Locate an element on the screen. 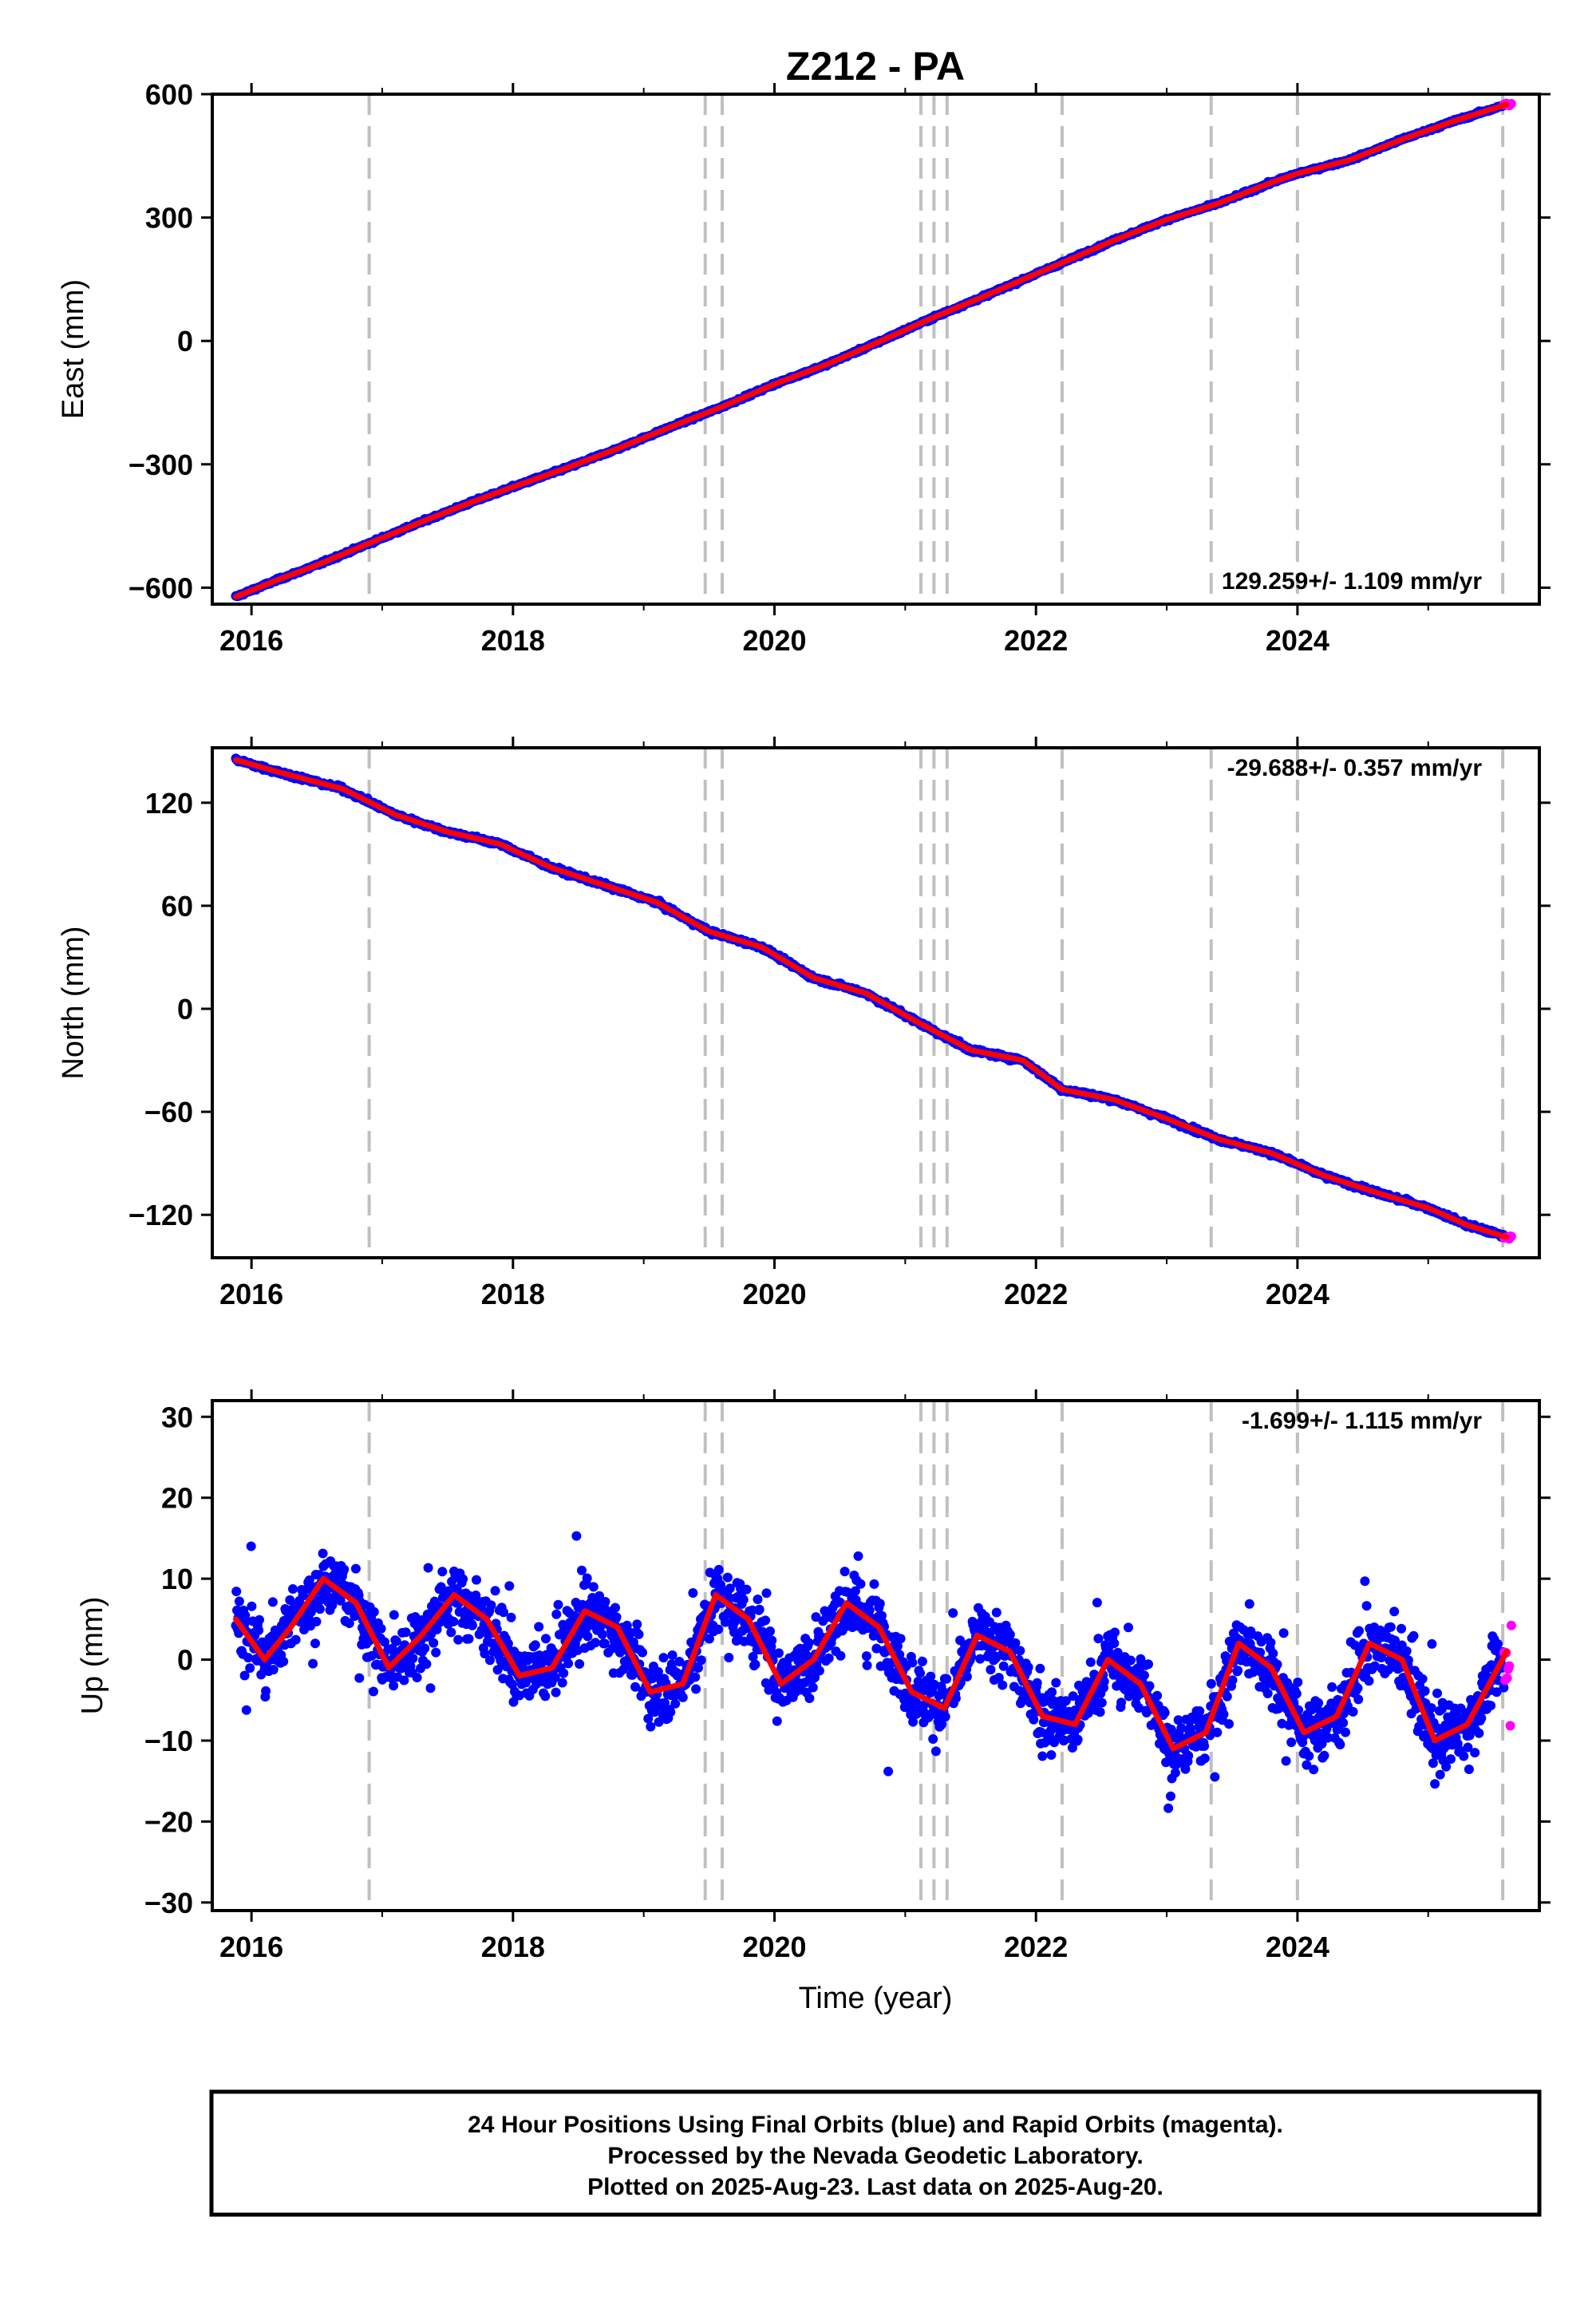 This screenshot has height=2316, width=1596. east-y-tick-label: 300 is located at coordinates (169, 218).